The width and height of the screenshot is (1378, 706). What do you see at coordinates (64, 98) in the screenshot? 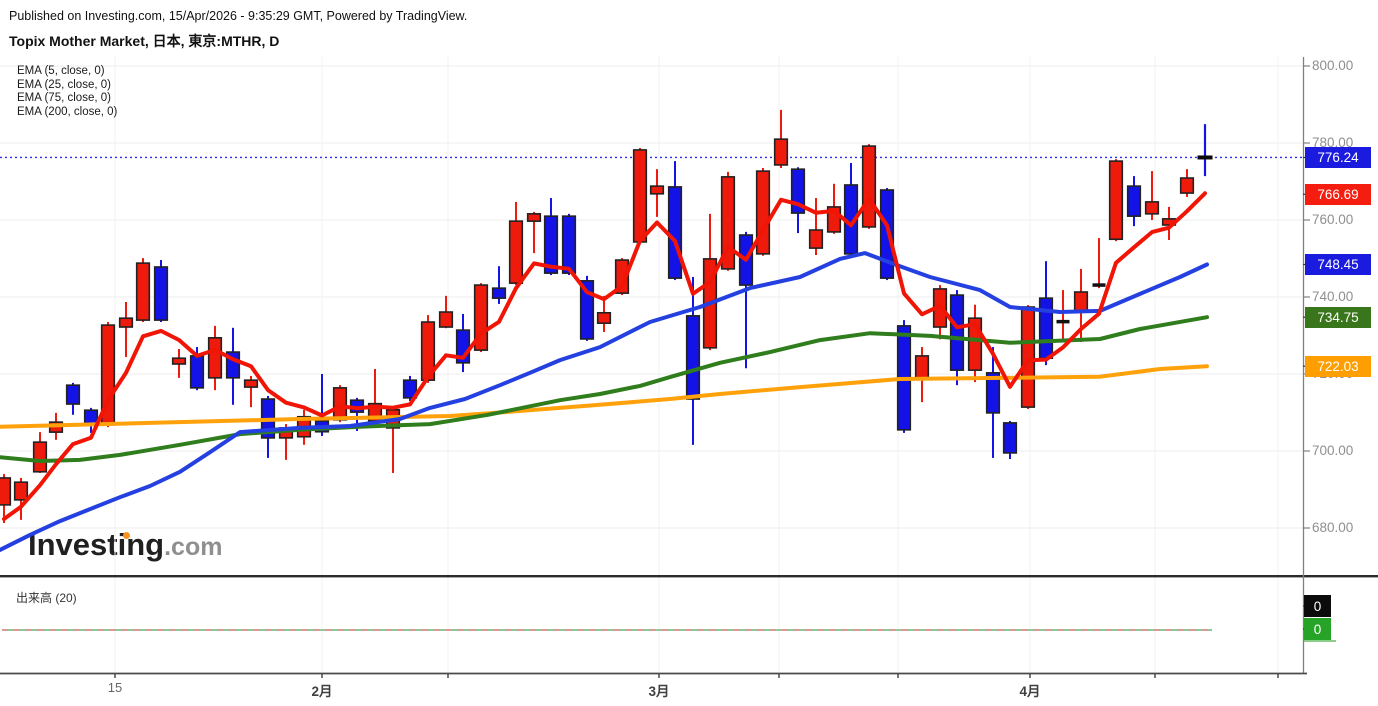
I see `legend-item-ema75: EMA (75, close, 0)` at bounding box center [64, 98].